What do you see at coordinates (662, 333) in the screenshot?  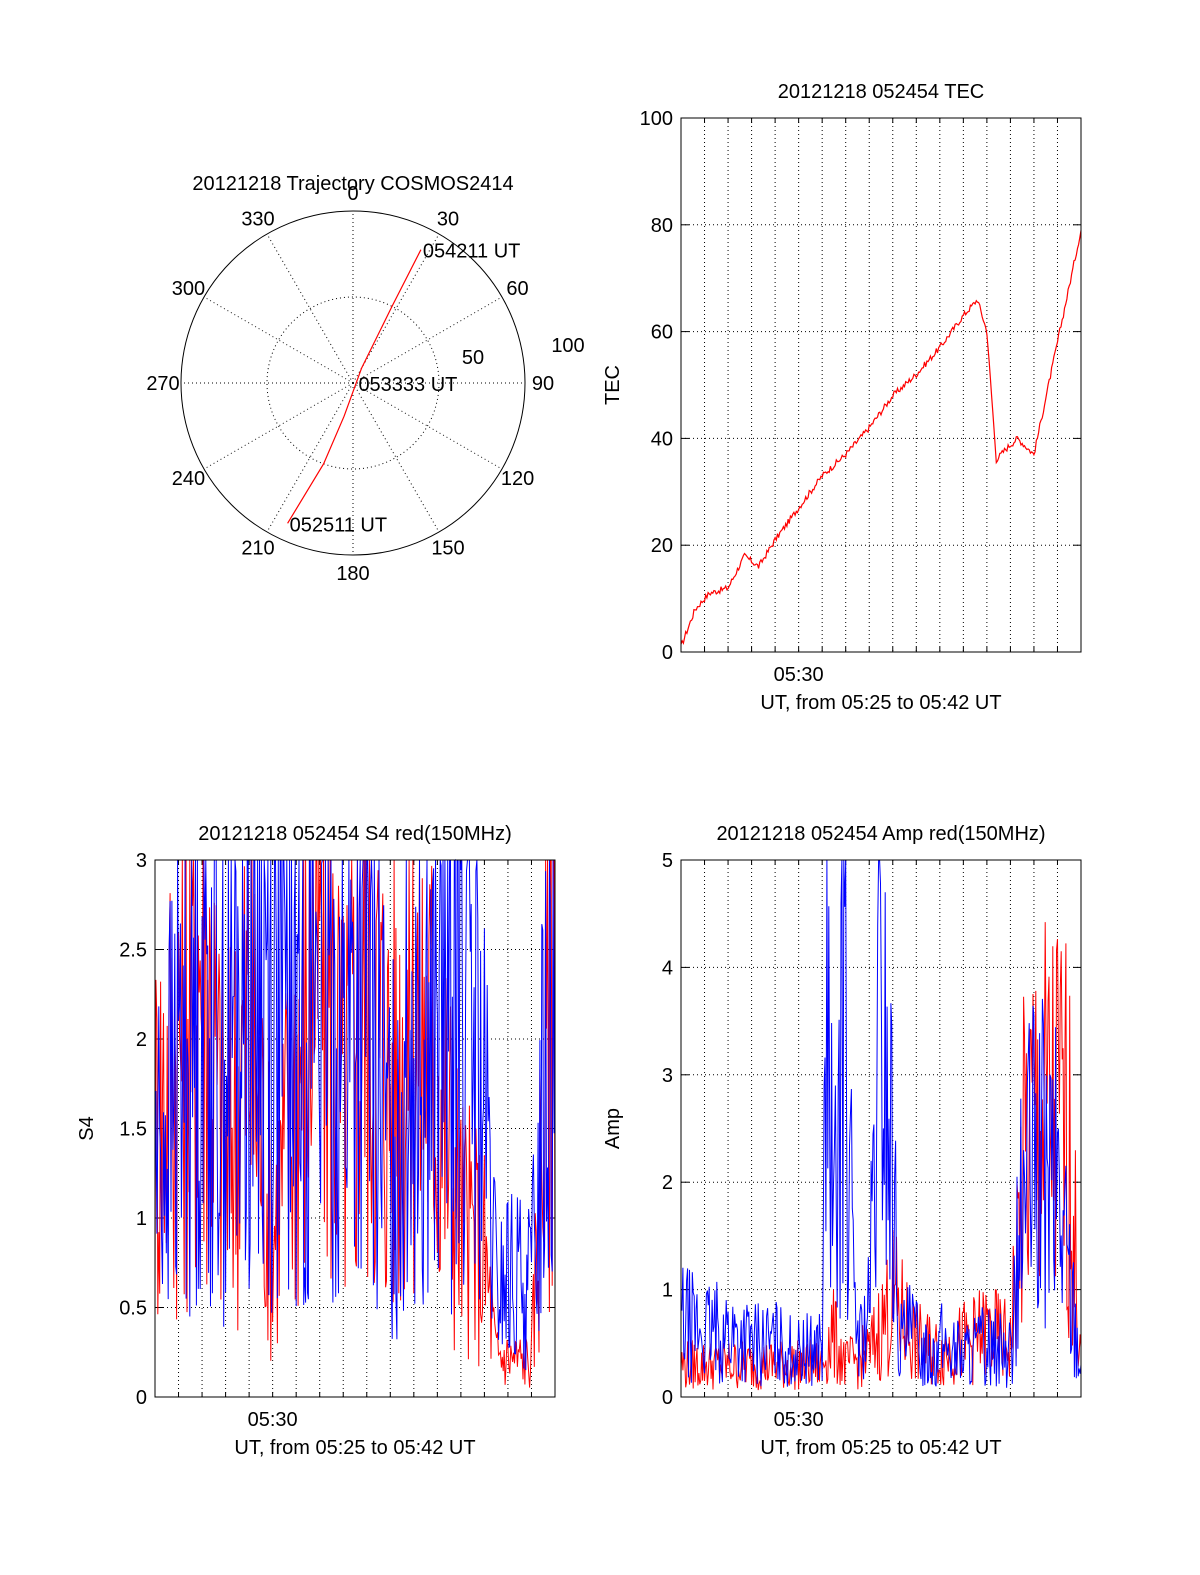 I see `y-tick-label: 60` at bounding box center [662, 333].